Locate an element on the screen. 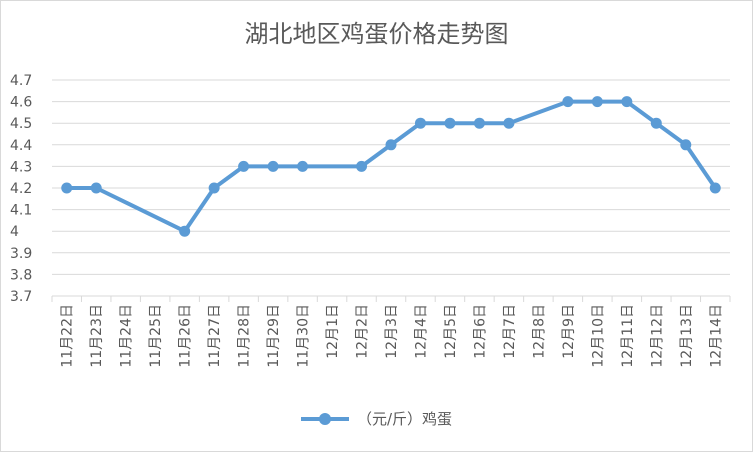 This screenshot has width=753, height=452. x-tick-label: 11月24日 is located at coordinates (127, 336).